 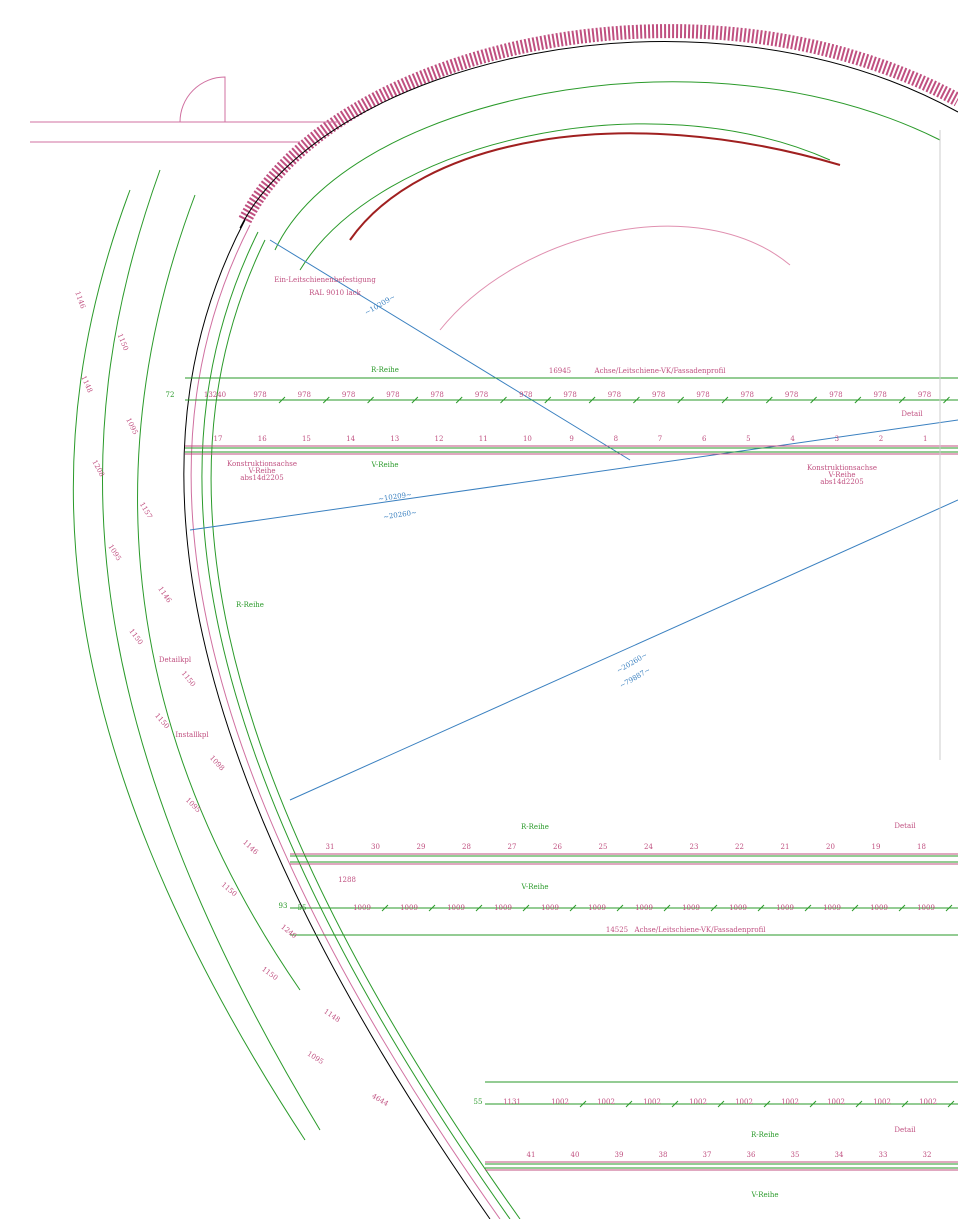 What do you see at coordinates (531, 1155) in the screenshot?
I see `seat-number: 41` at bounding box center [531, 1155].